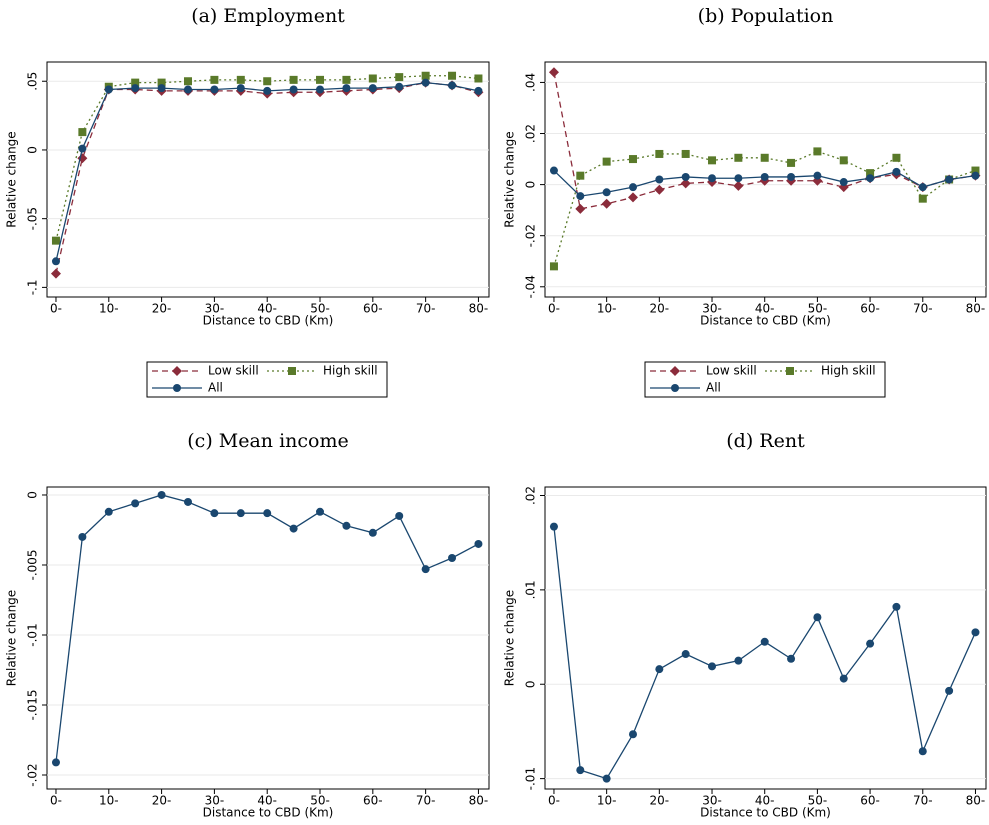 This screenshot has width=989, height=825. What do you see at coordinates (765, 309) in the screenshot?
I see `x-tick-label: 40-` at bounding box center [765, 309].